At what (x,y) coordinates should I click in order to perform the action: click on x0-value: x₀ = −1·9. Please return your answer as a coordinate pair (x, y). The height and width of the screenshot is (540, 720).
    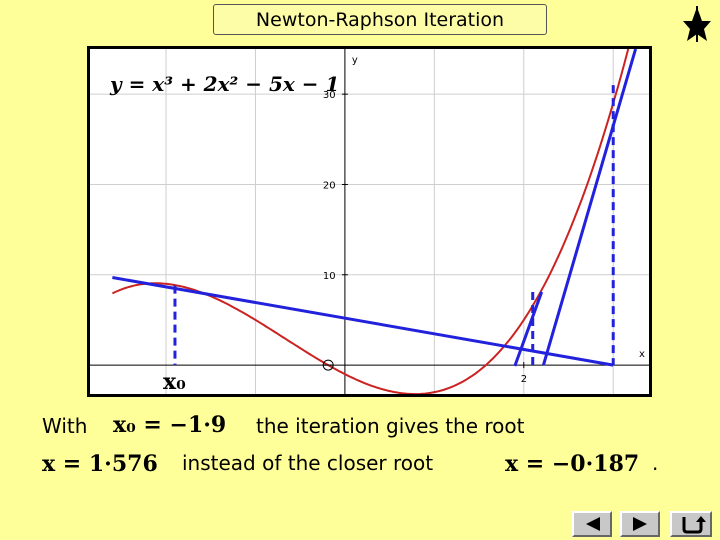
    Looking at the image, I should click on (170, 425).